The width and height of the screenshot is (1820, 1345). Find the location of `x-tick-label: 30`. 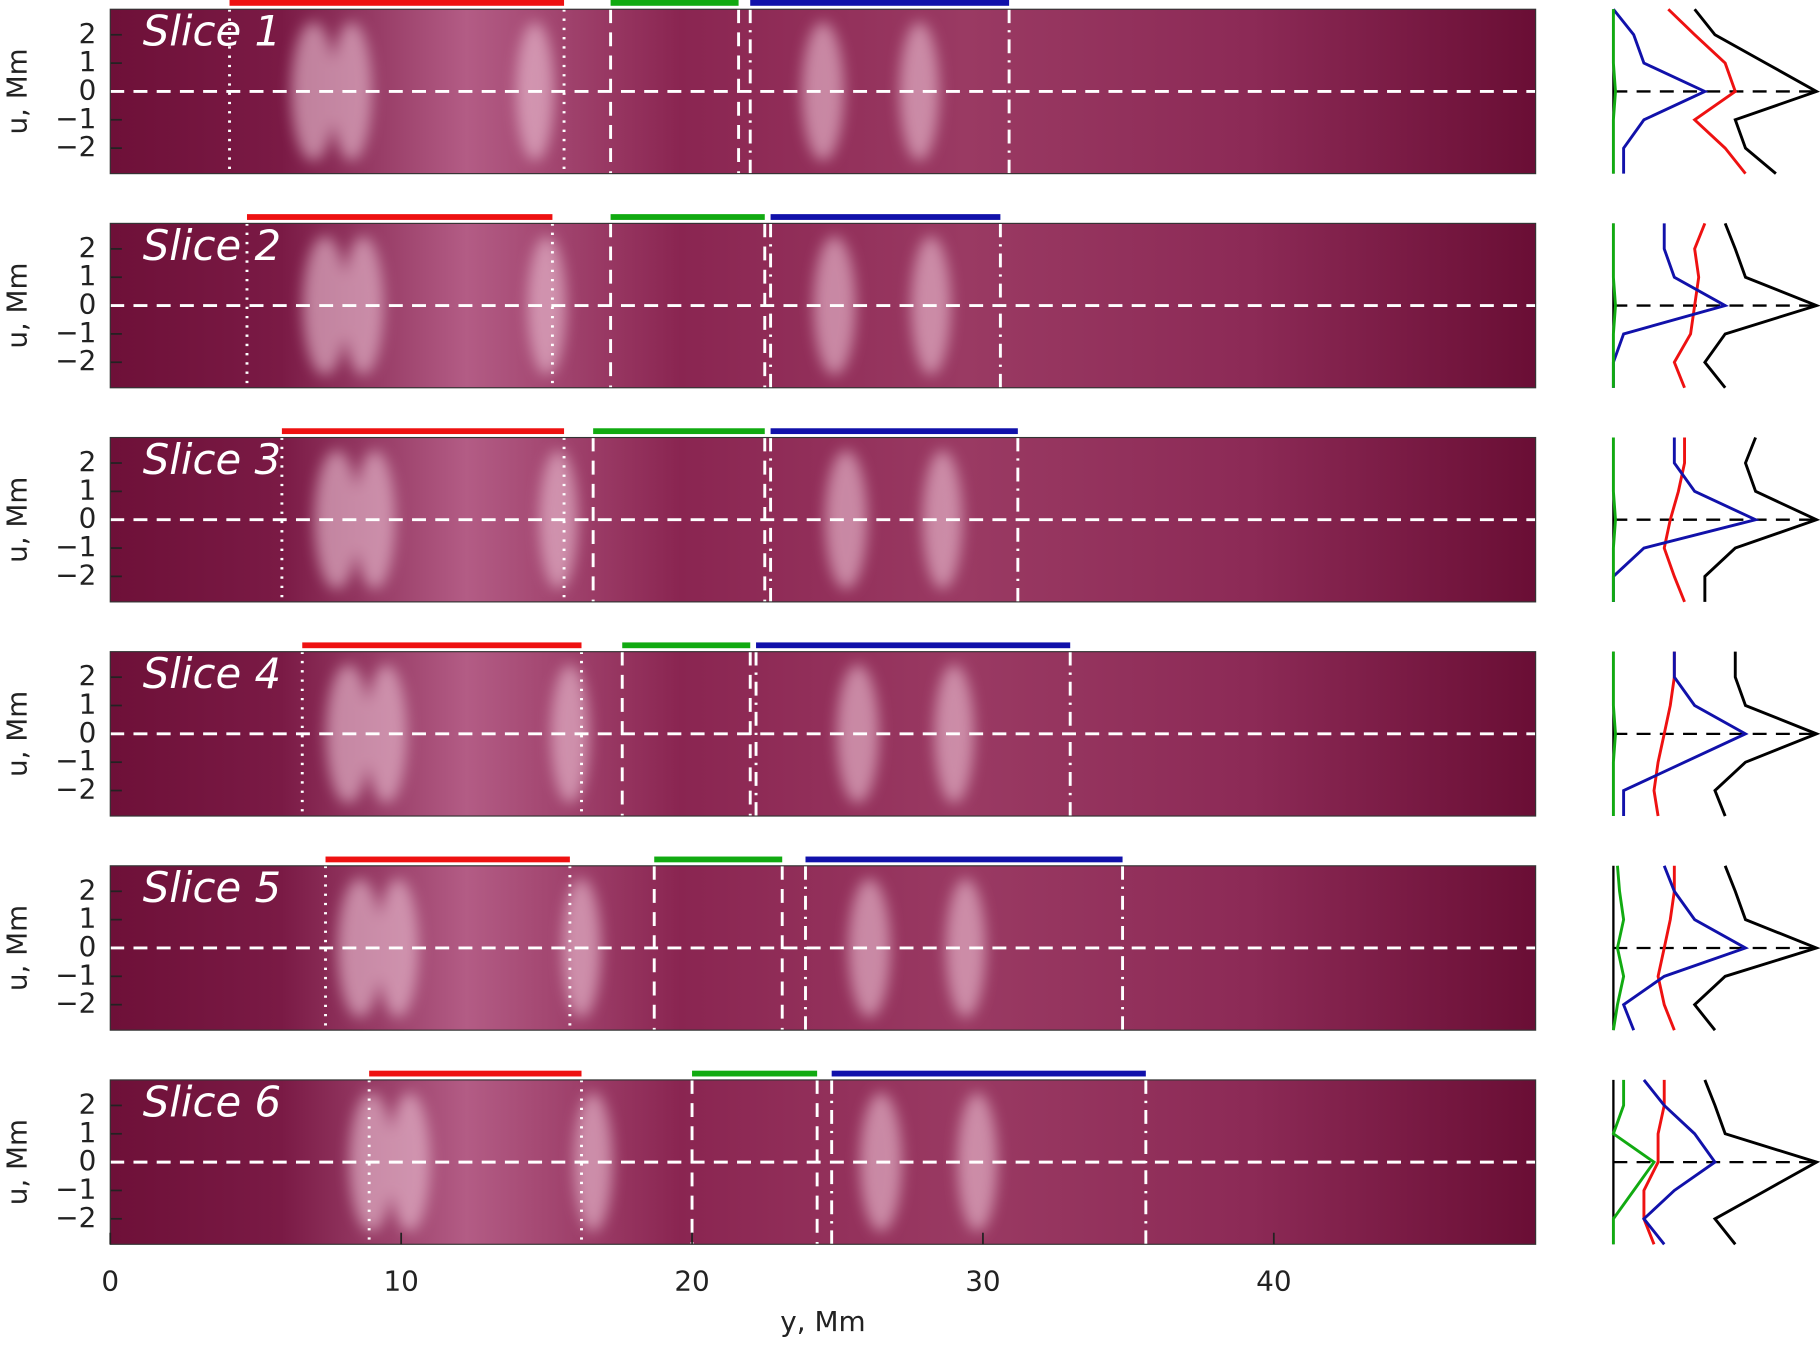

x-tick-label: 30 is located at coordinates (982, 1281).